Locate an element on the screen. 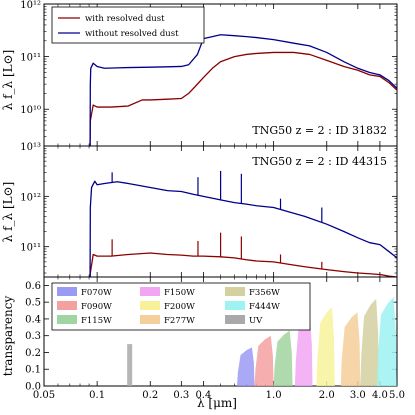 This screenshot has height=415, width=415. x-tick-label: 0.2 is located at coordinates (150, 395).